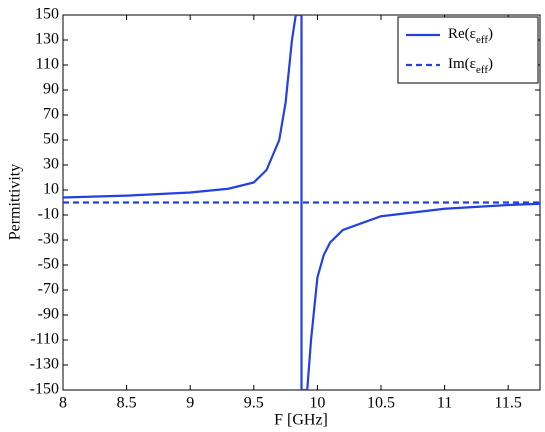 The image size is (545, 432). I want to click on y-tick-label: -90, so click(48, 314).